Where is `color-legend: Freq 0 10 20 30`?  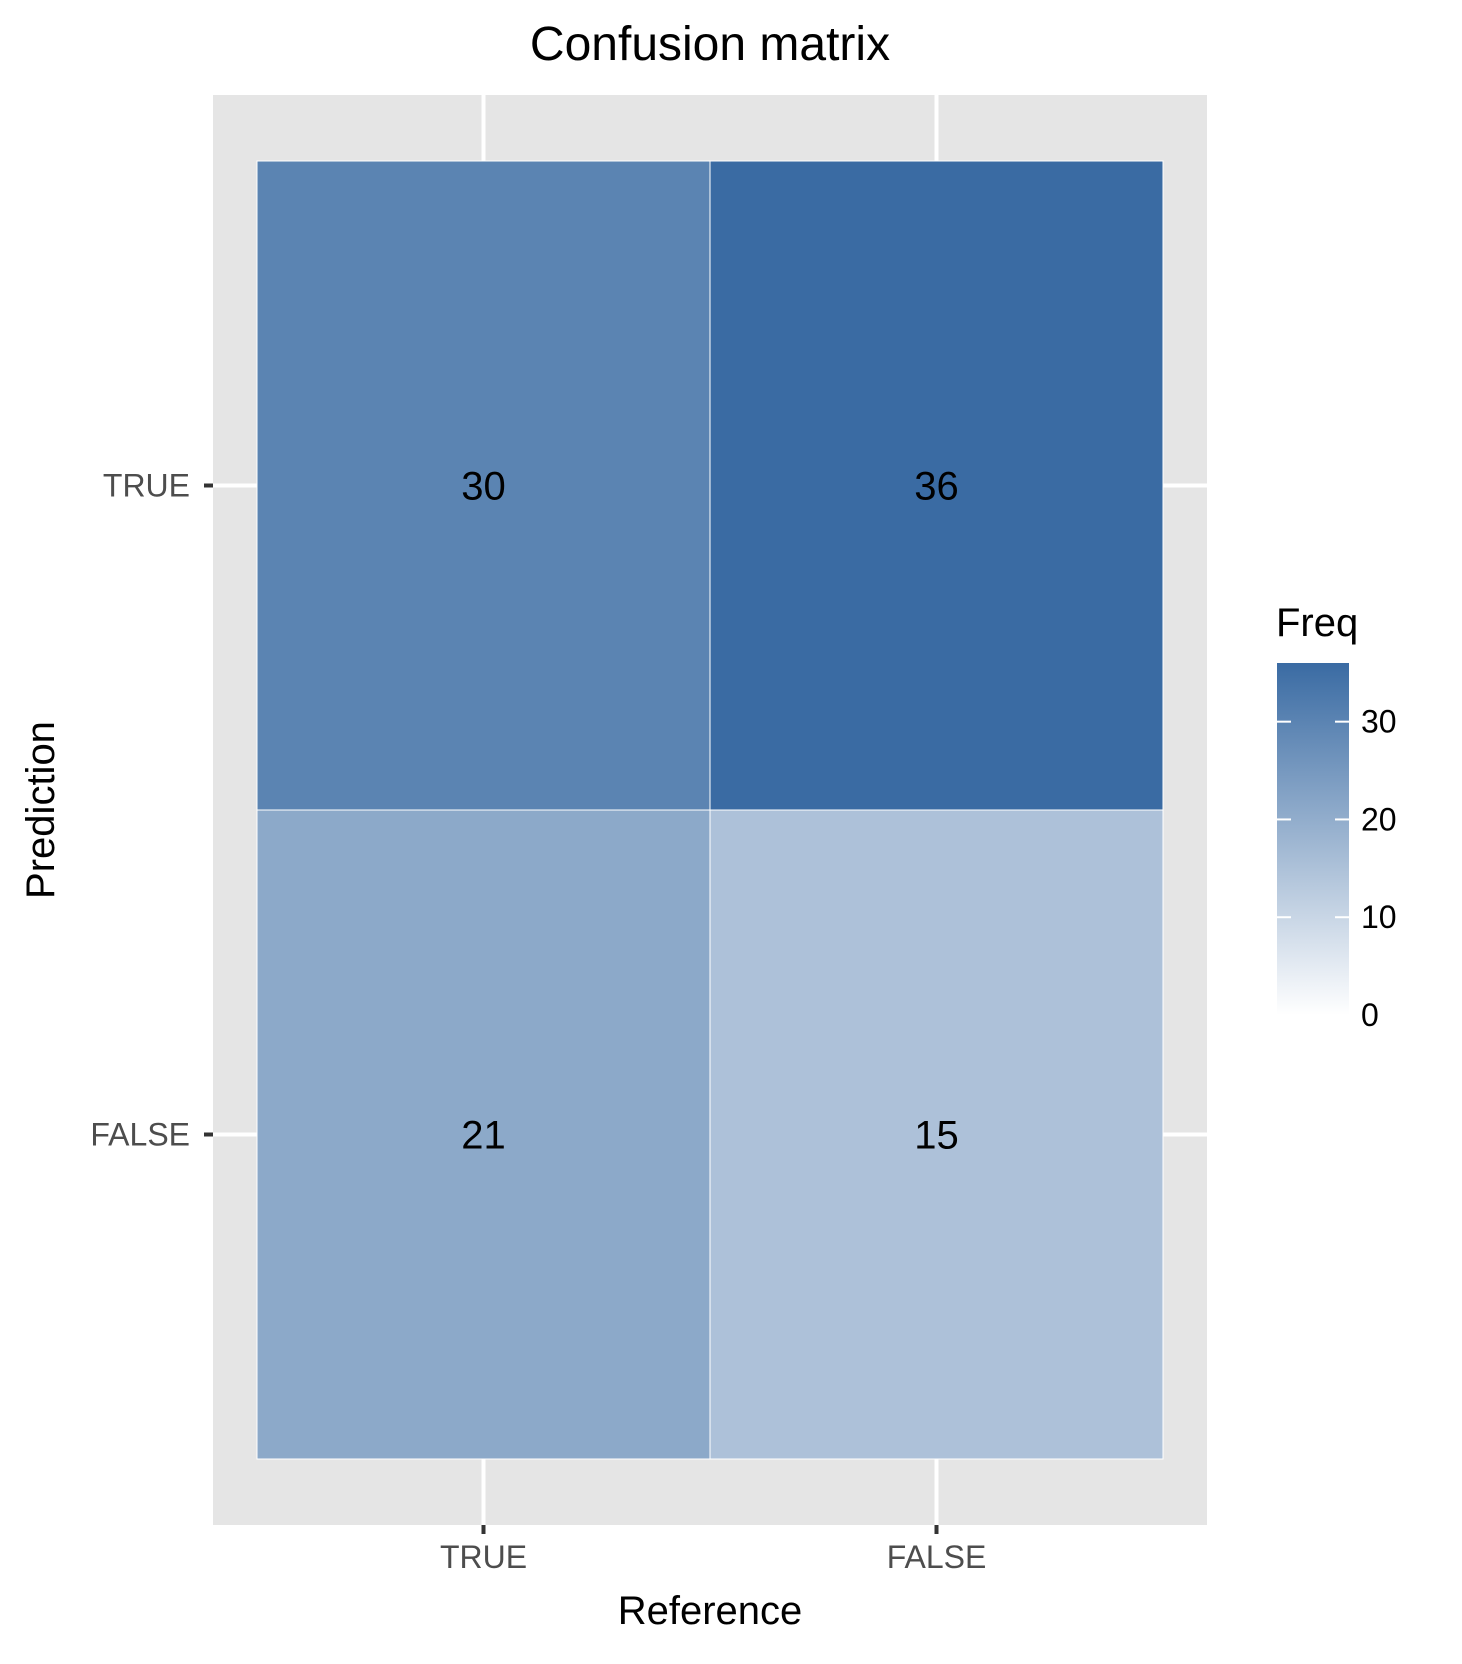 color-legend: Freq 0 10 20 30 is located at coordinates (1336, 817).